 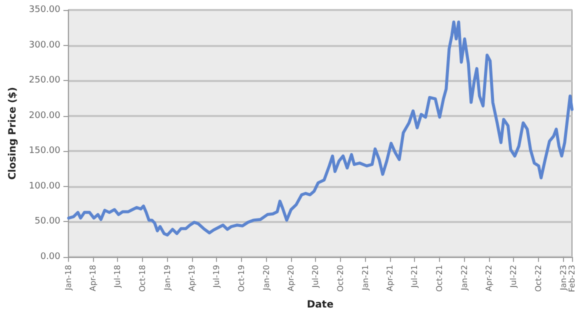 I want to click on y-tick-label: 200.00, so click(x=44, y=115).